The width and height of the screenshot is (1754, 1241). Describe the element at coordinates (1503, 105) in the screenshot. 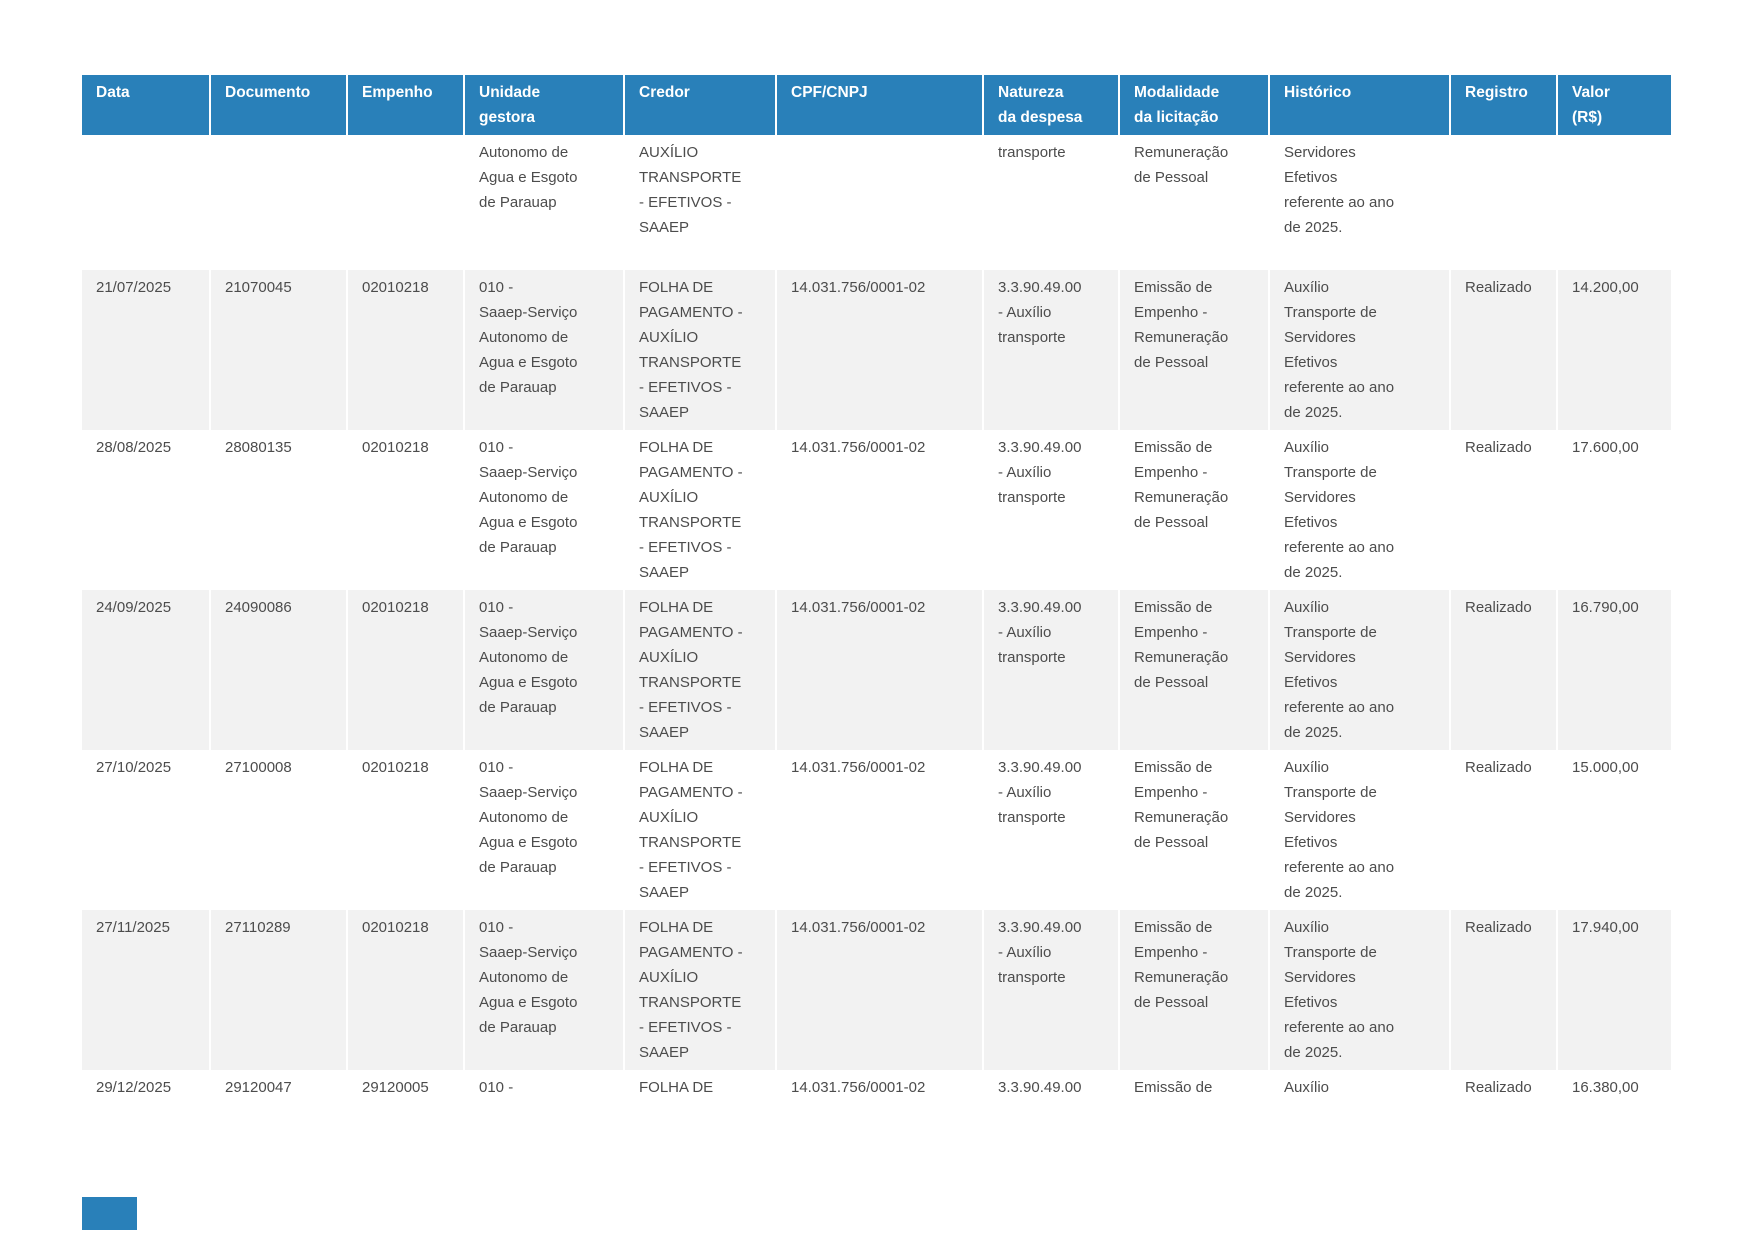

I see `header-cell-registro: Registro` at that location.